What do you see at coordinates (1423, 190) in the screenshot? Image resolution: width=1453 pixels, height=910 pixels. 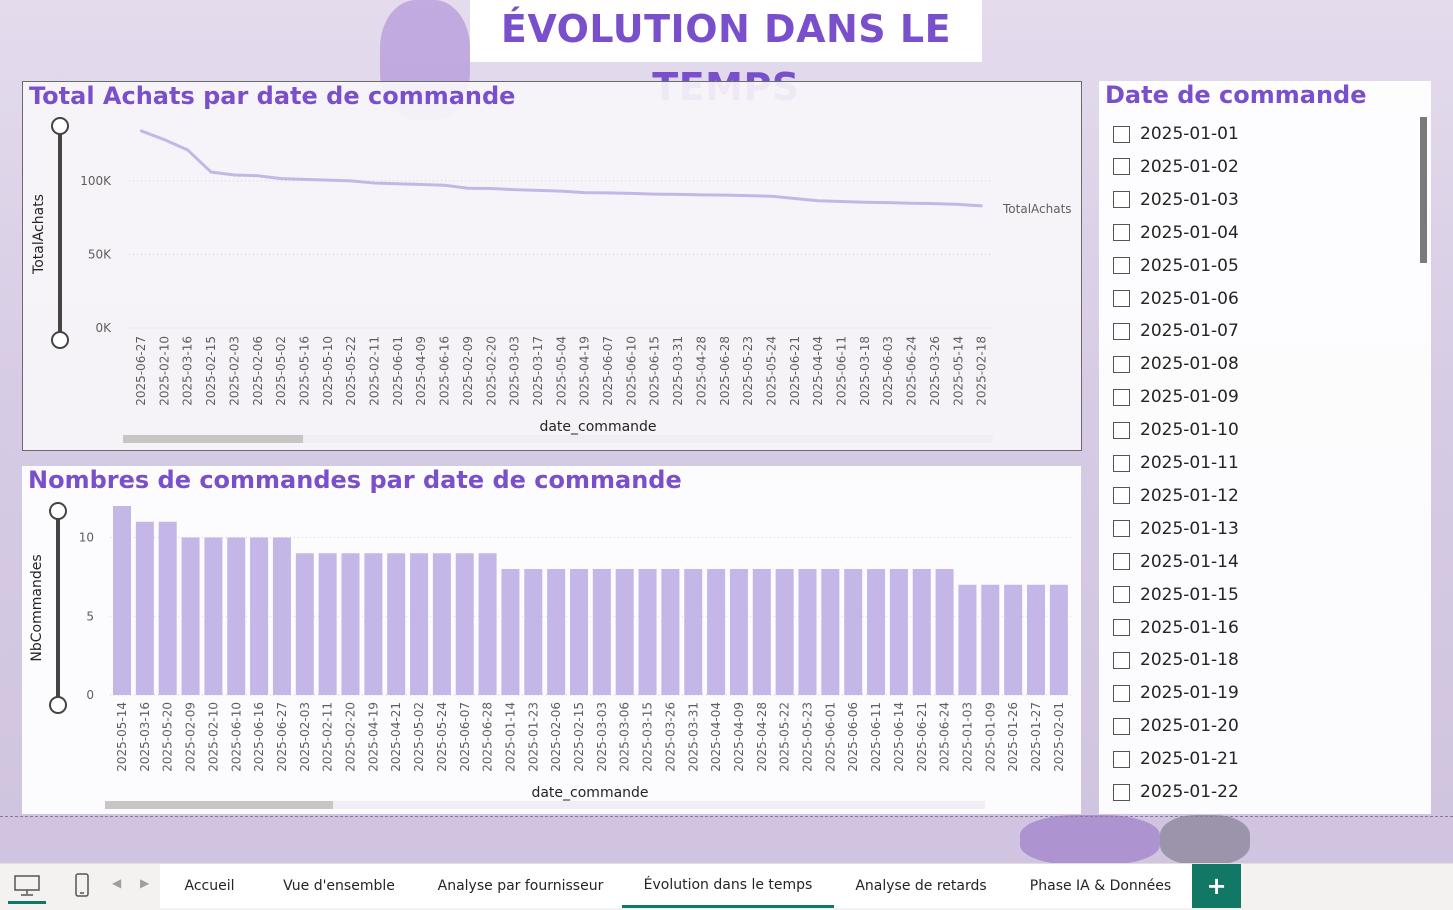 I see `slicer-scrollbar-thumb` at bounding box center [1423, 190].